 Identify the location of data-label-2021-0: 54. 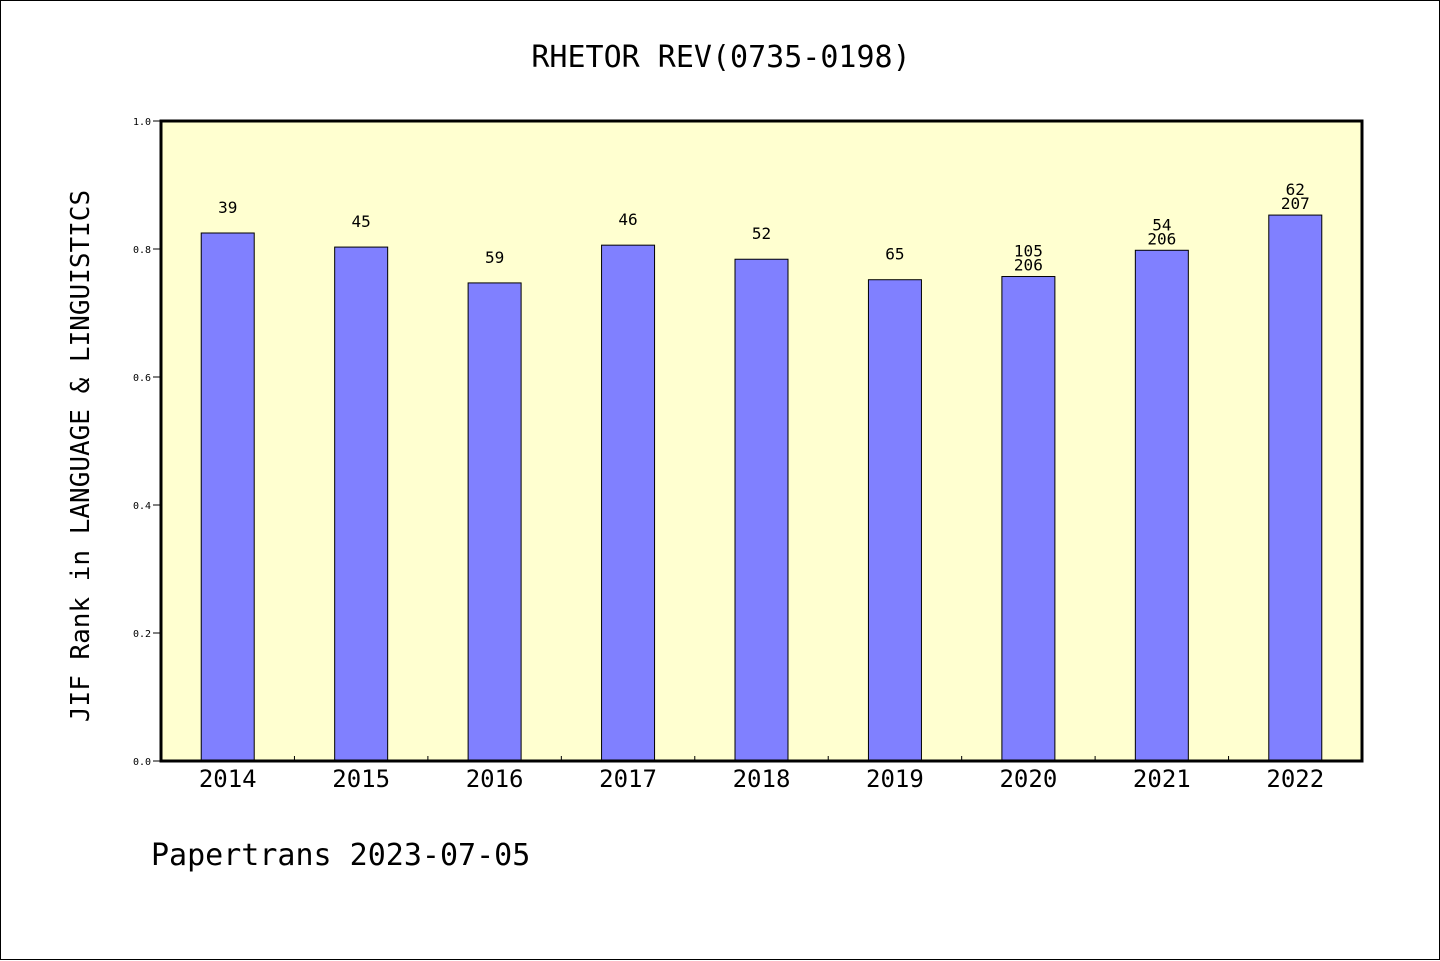
(1161, 224).